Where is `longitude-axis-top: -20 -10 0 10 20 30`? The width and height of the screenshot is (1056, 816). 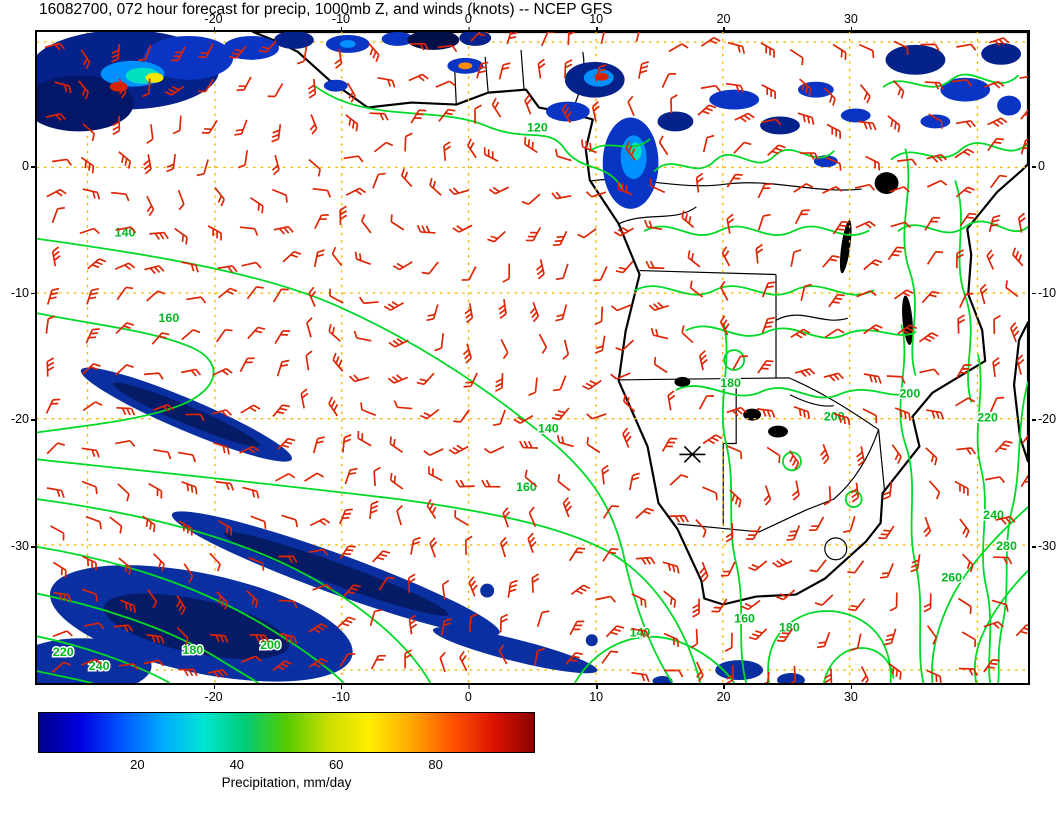
longitude-axis-top: -20 -10 0 10 20 30 is located at coordinates (532, 21).